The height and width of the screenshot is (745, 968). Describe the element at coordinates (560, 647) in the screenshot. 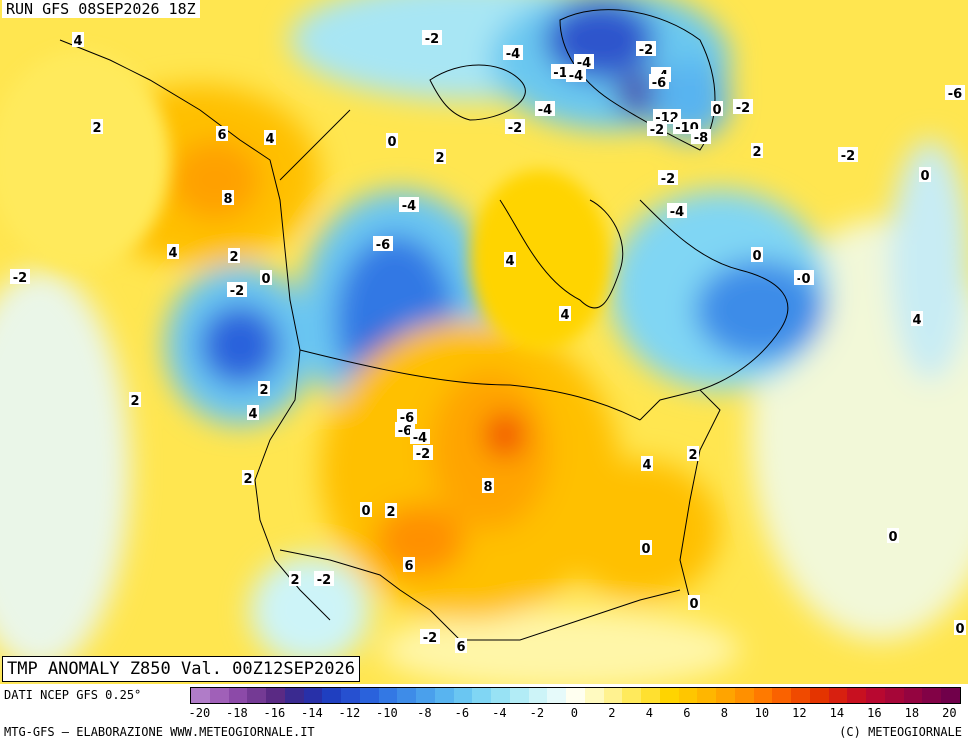

I see `gulf-neutral-area` at that location.